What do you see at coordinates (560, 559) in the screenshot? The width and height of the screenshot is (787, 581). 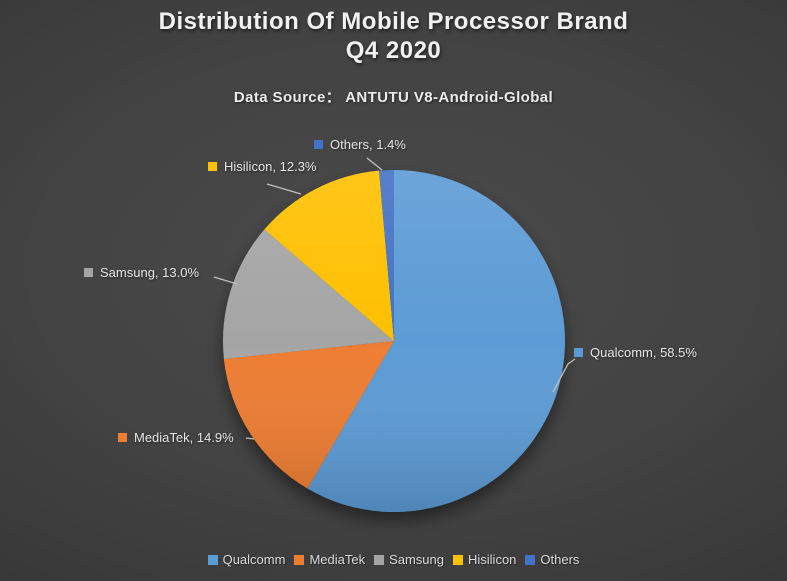 I see `legend-label: Others` at bounding box center [560, 559].